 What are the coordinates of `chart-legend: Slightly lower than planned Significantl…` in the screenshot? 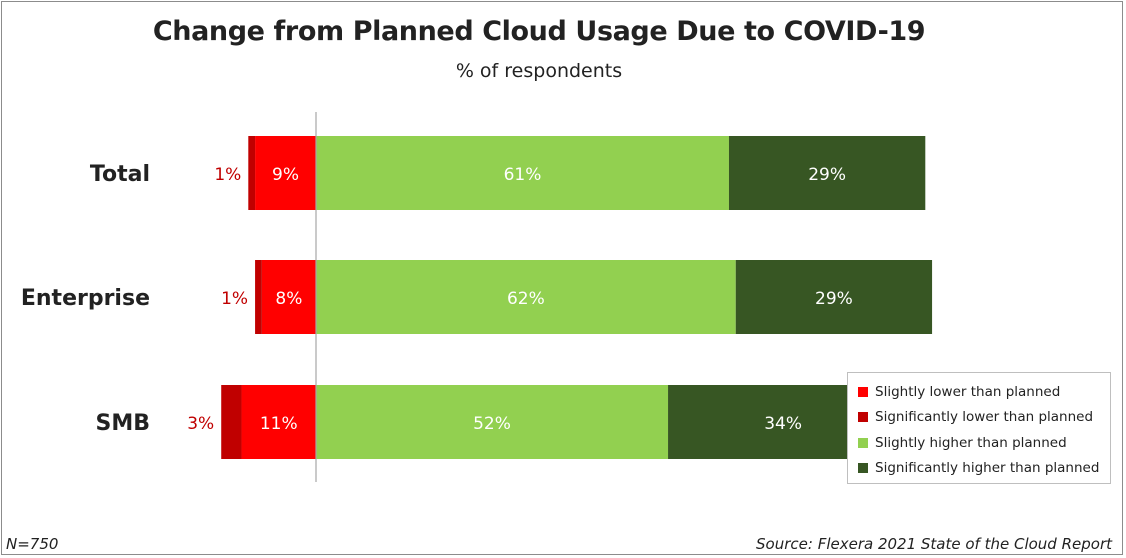 It's located at (979, 428).